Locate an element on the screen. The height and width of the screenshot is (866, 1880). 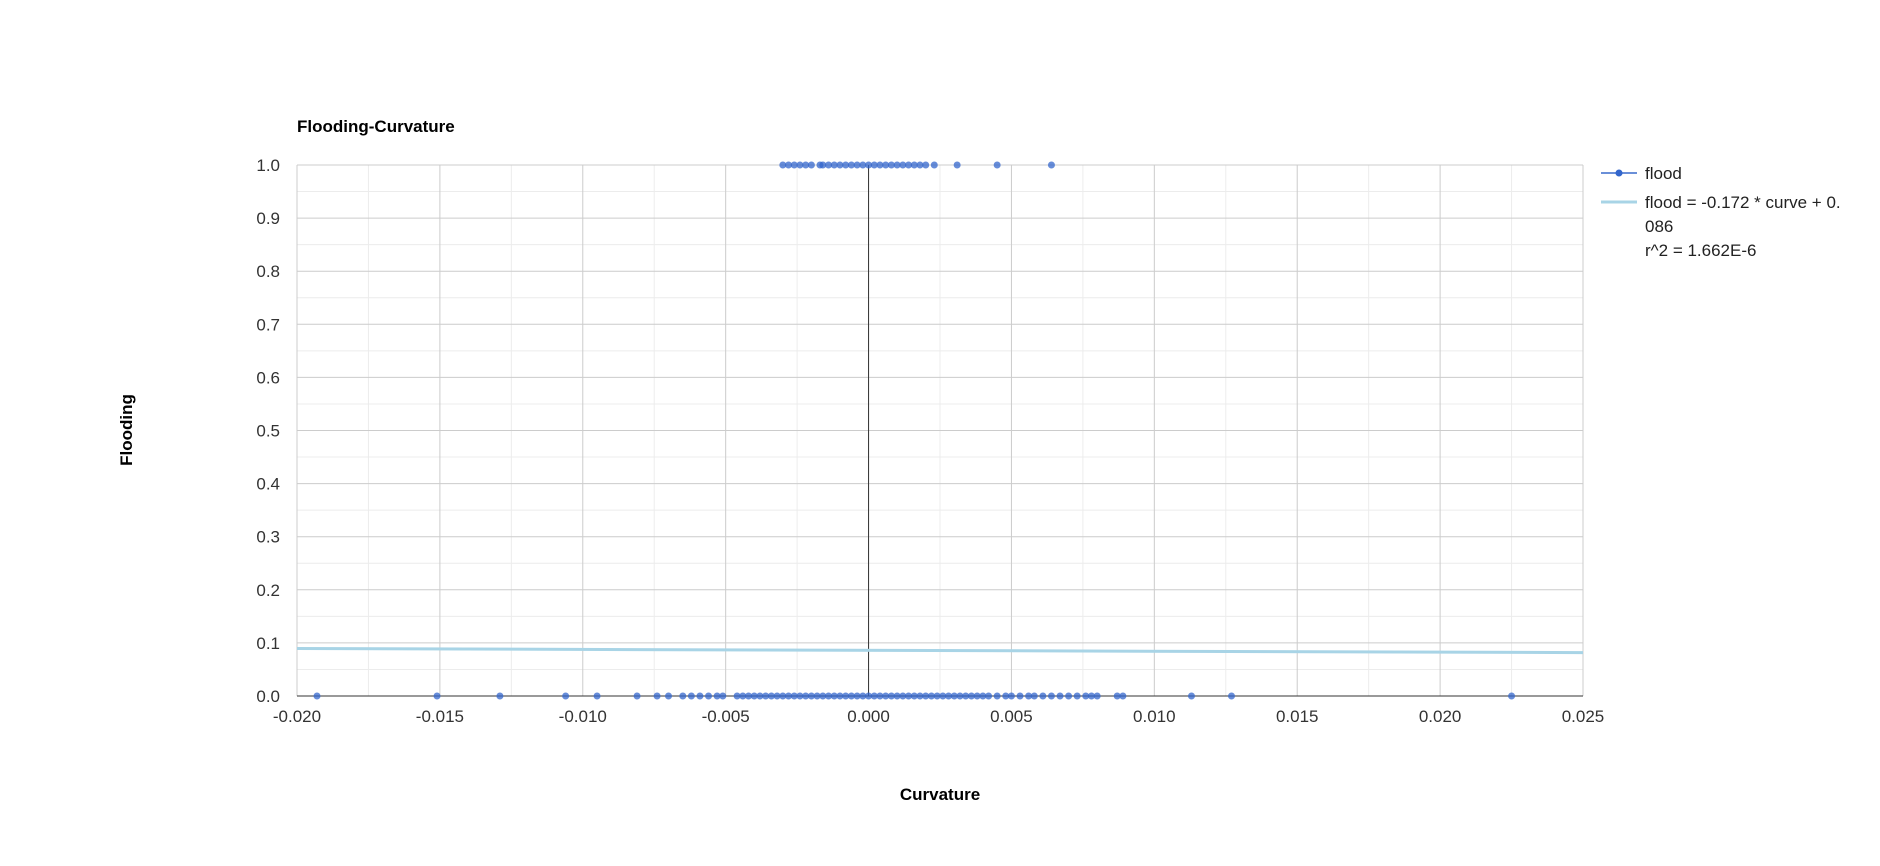
y-tick-label: 0.6 is located at coordinates (268, 377).